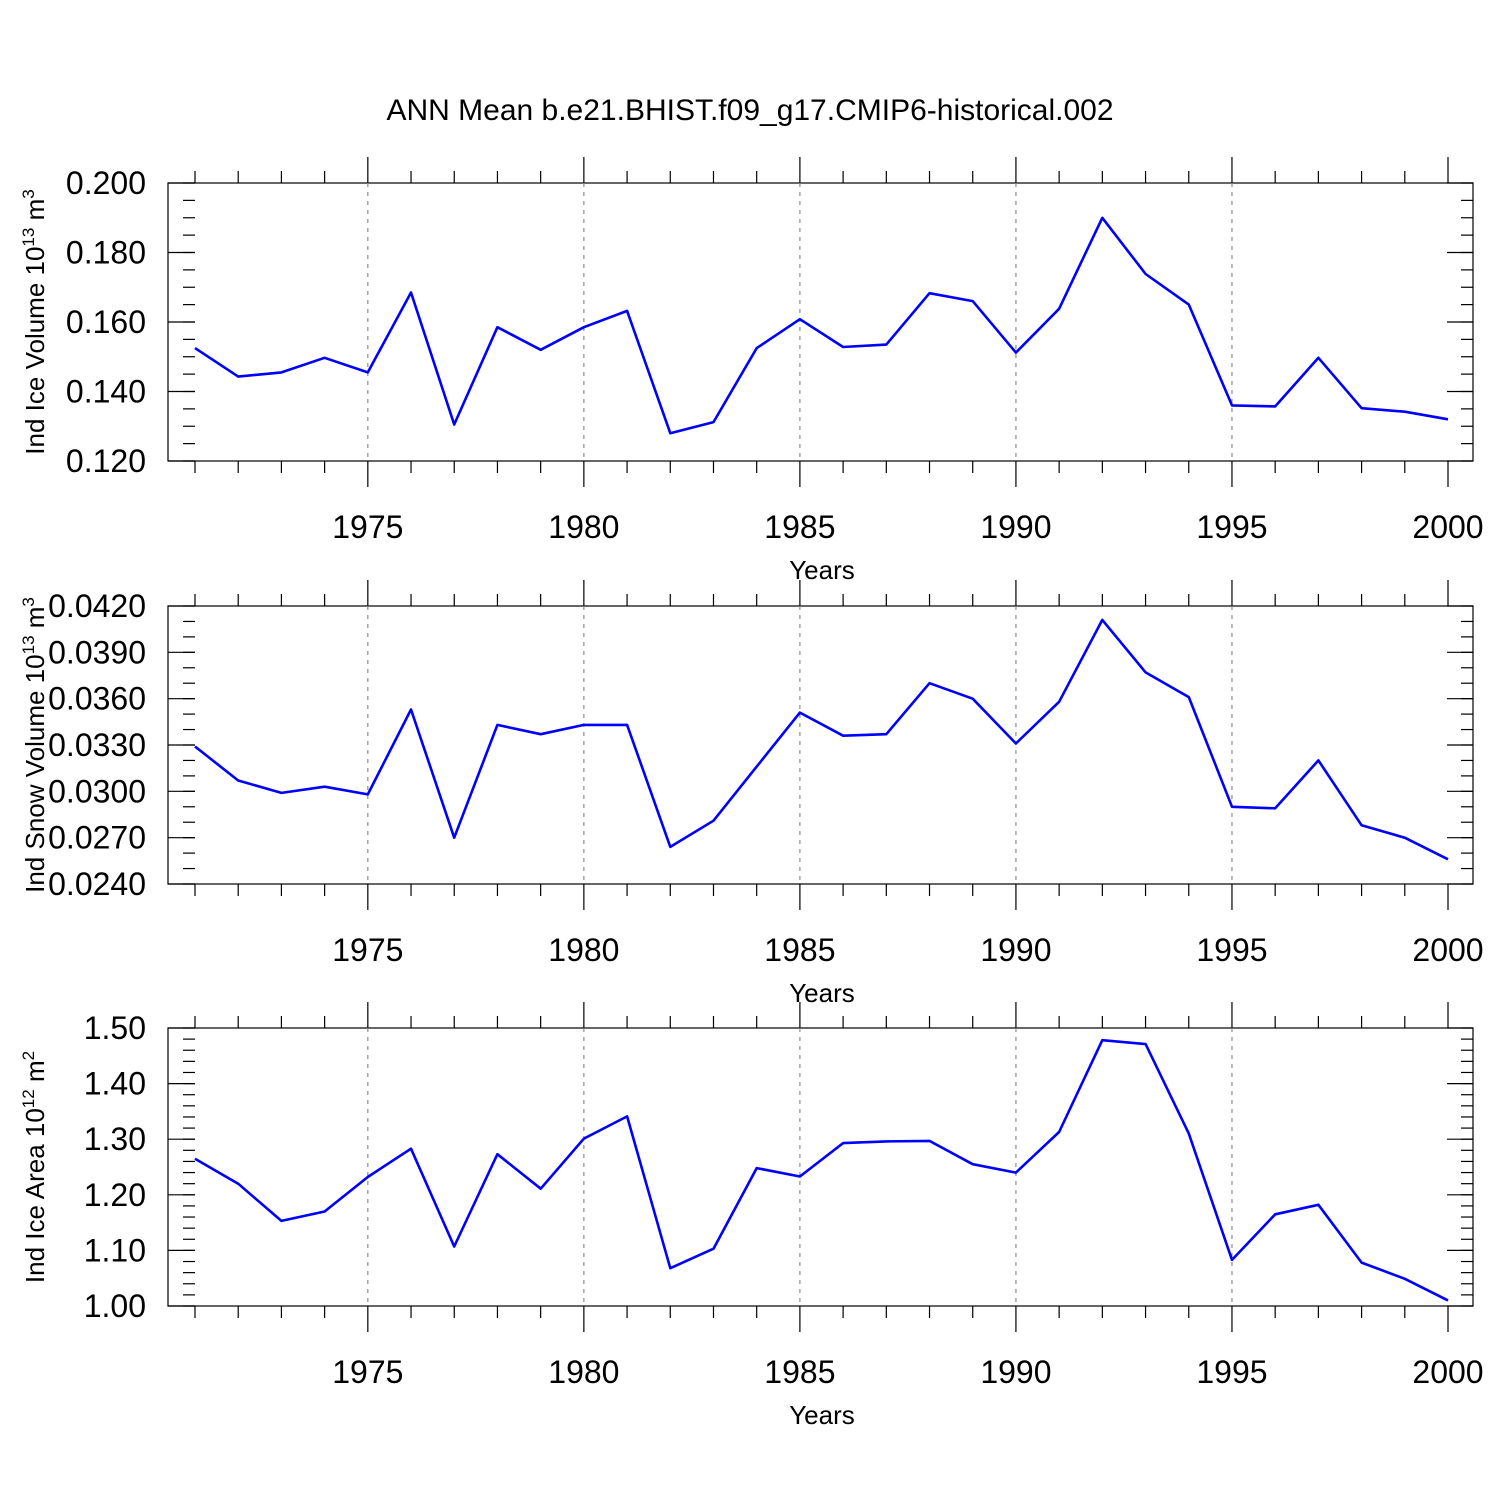 The width and height of the screenshot is (1500, 1500). What do you see at coordinates (34, 745) in the screenshot?
I see `y-axis-label: Ind Snow Volume 1013 m3` at bounding box center [34, 745].